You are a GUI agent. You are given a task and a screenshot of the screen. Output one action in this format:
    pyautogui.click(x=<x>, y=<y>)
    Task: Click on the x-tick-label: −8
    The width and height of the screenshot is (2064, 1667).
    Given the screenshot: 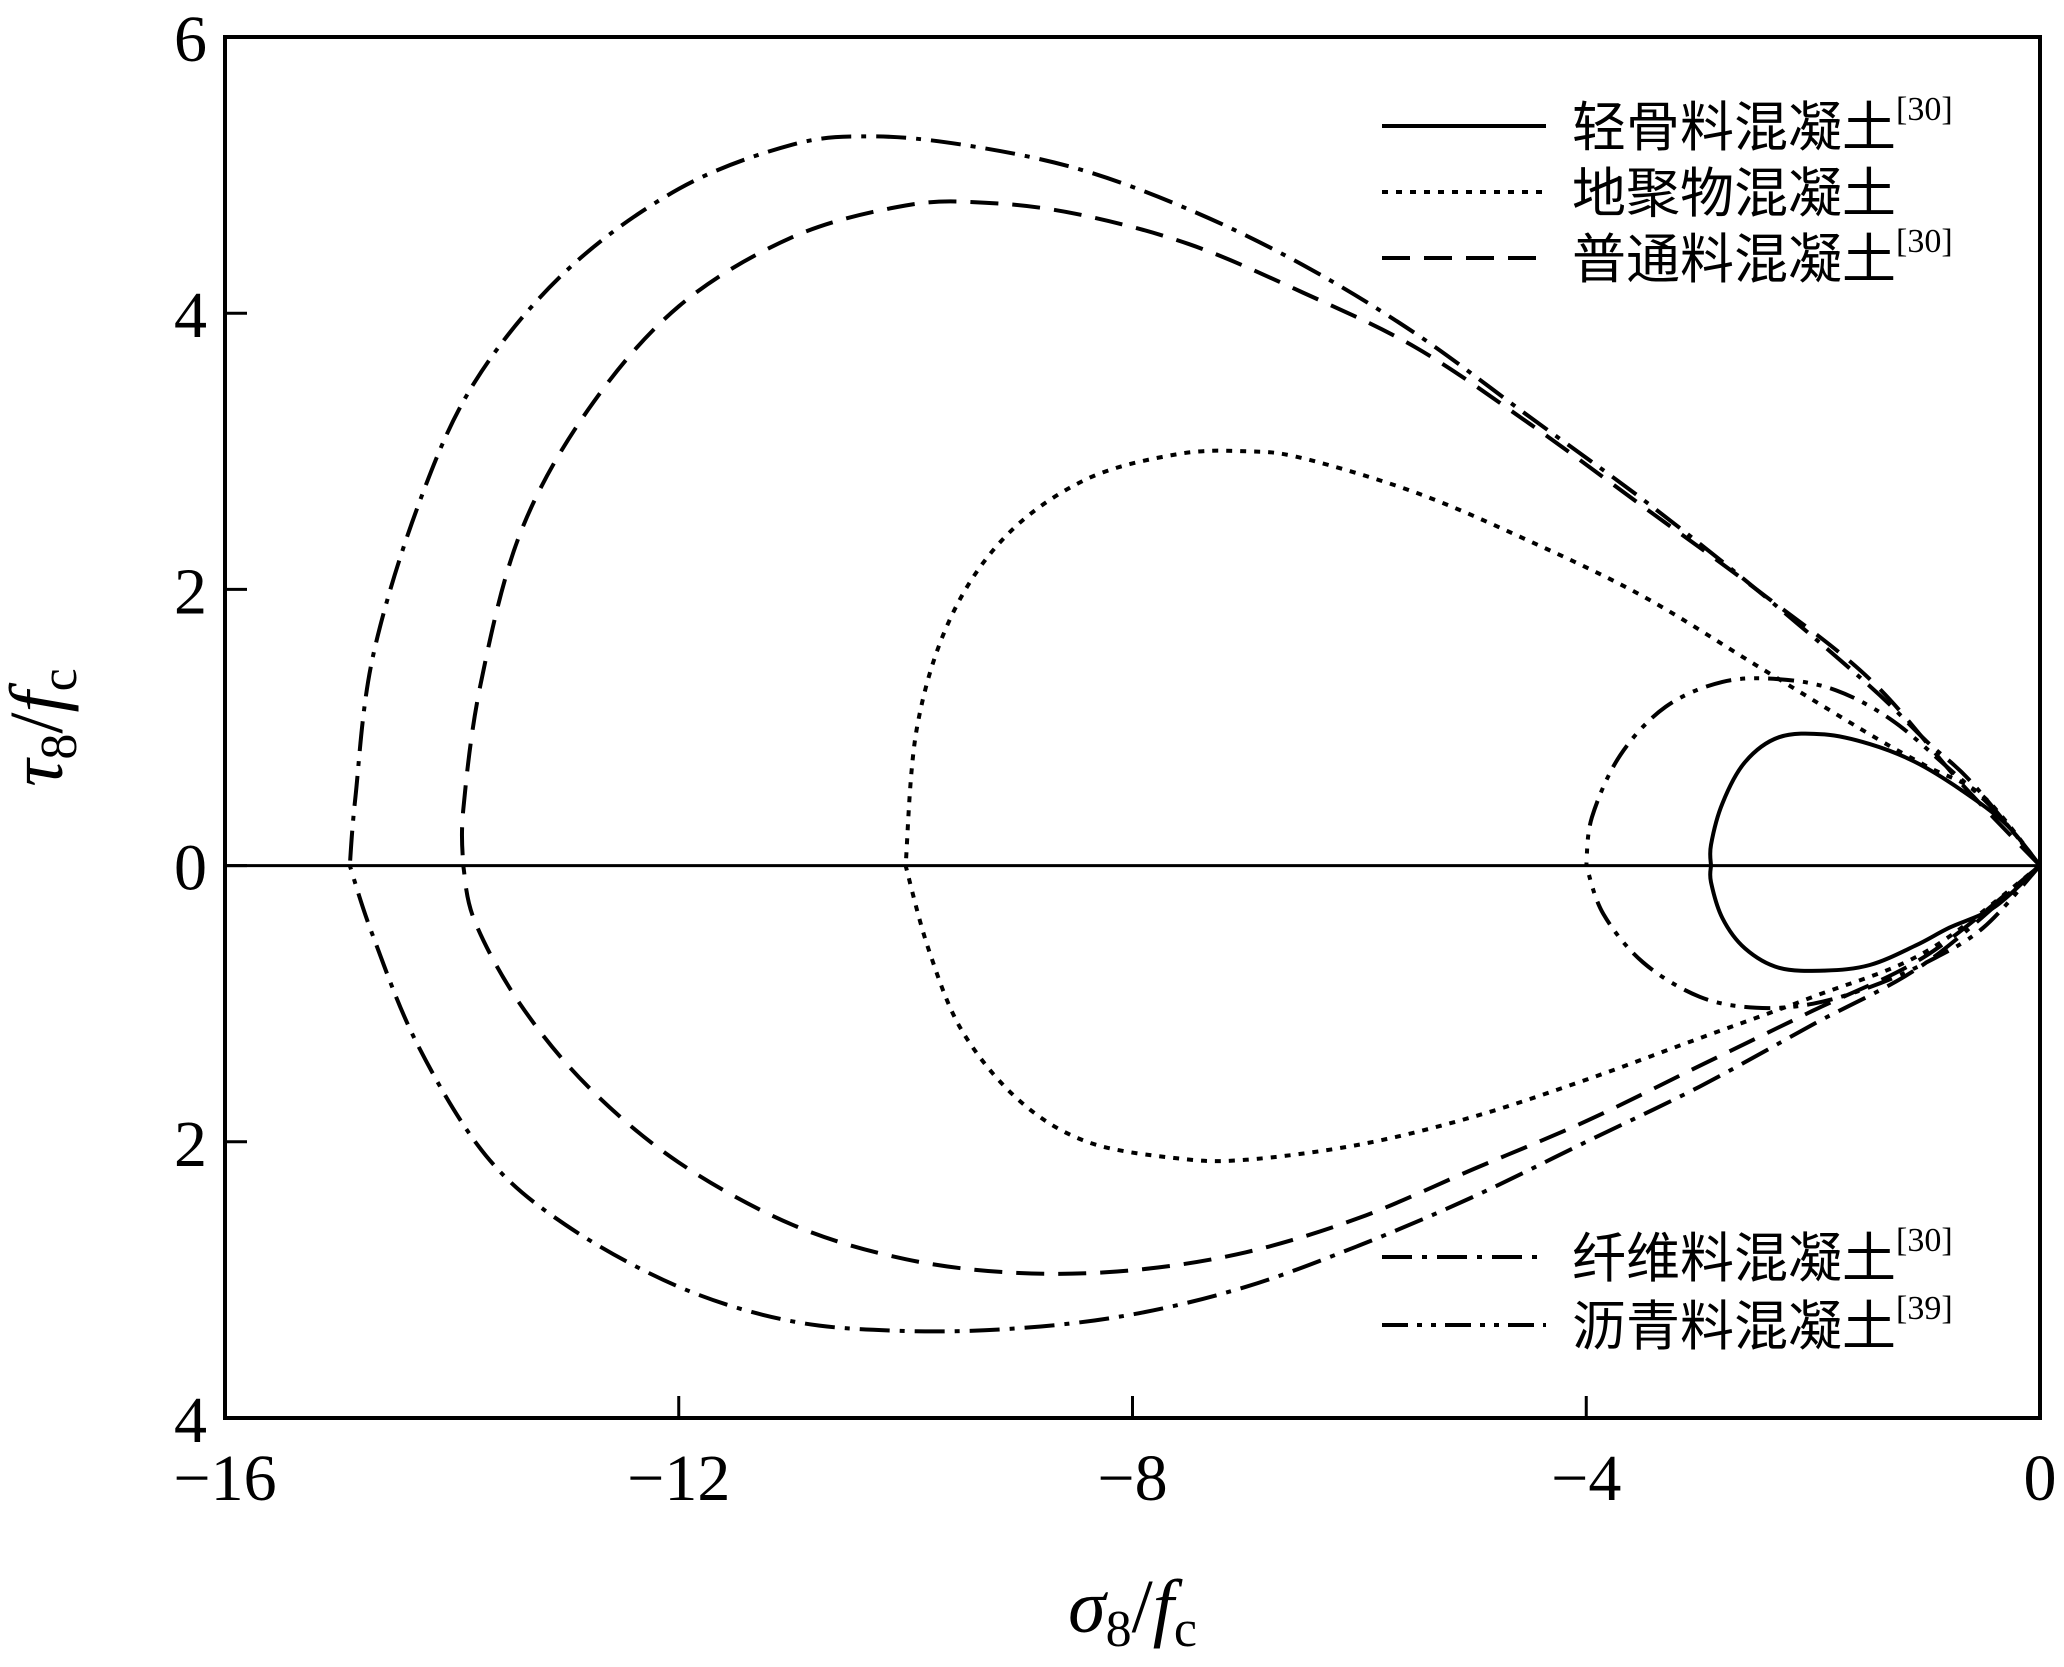 What is the action you would take?
    pyautogui.click(x=1132, y=1478)
    